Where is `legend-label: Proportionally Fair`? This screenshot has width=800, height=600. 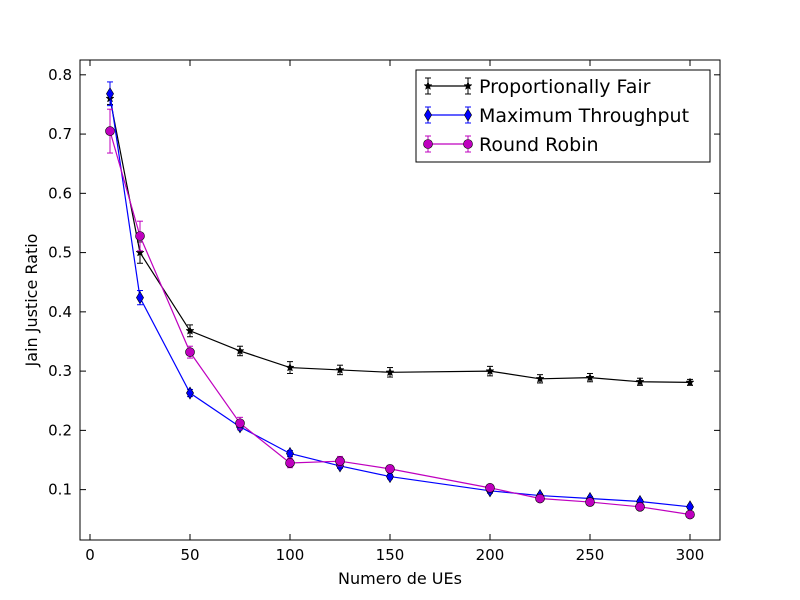
legend-label: Proportionally Fair is located at coordinates (565, 87).